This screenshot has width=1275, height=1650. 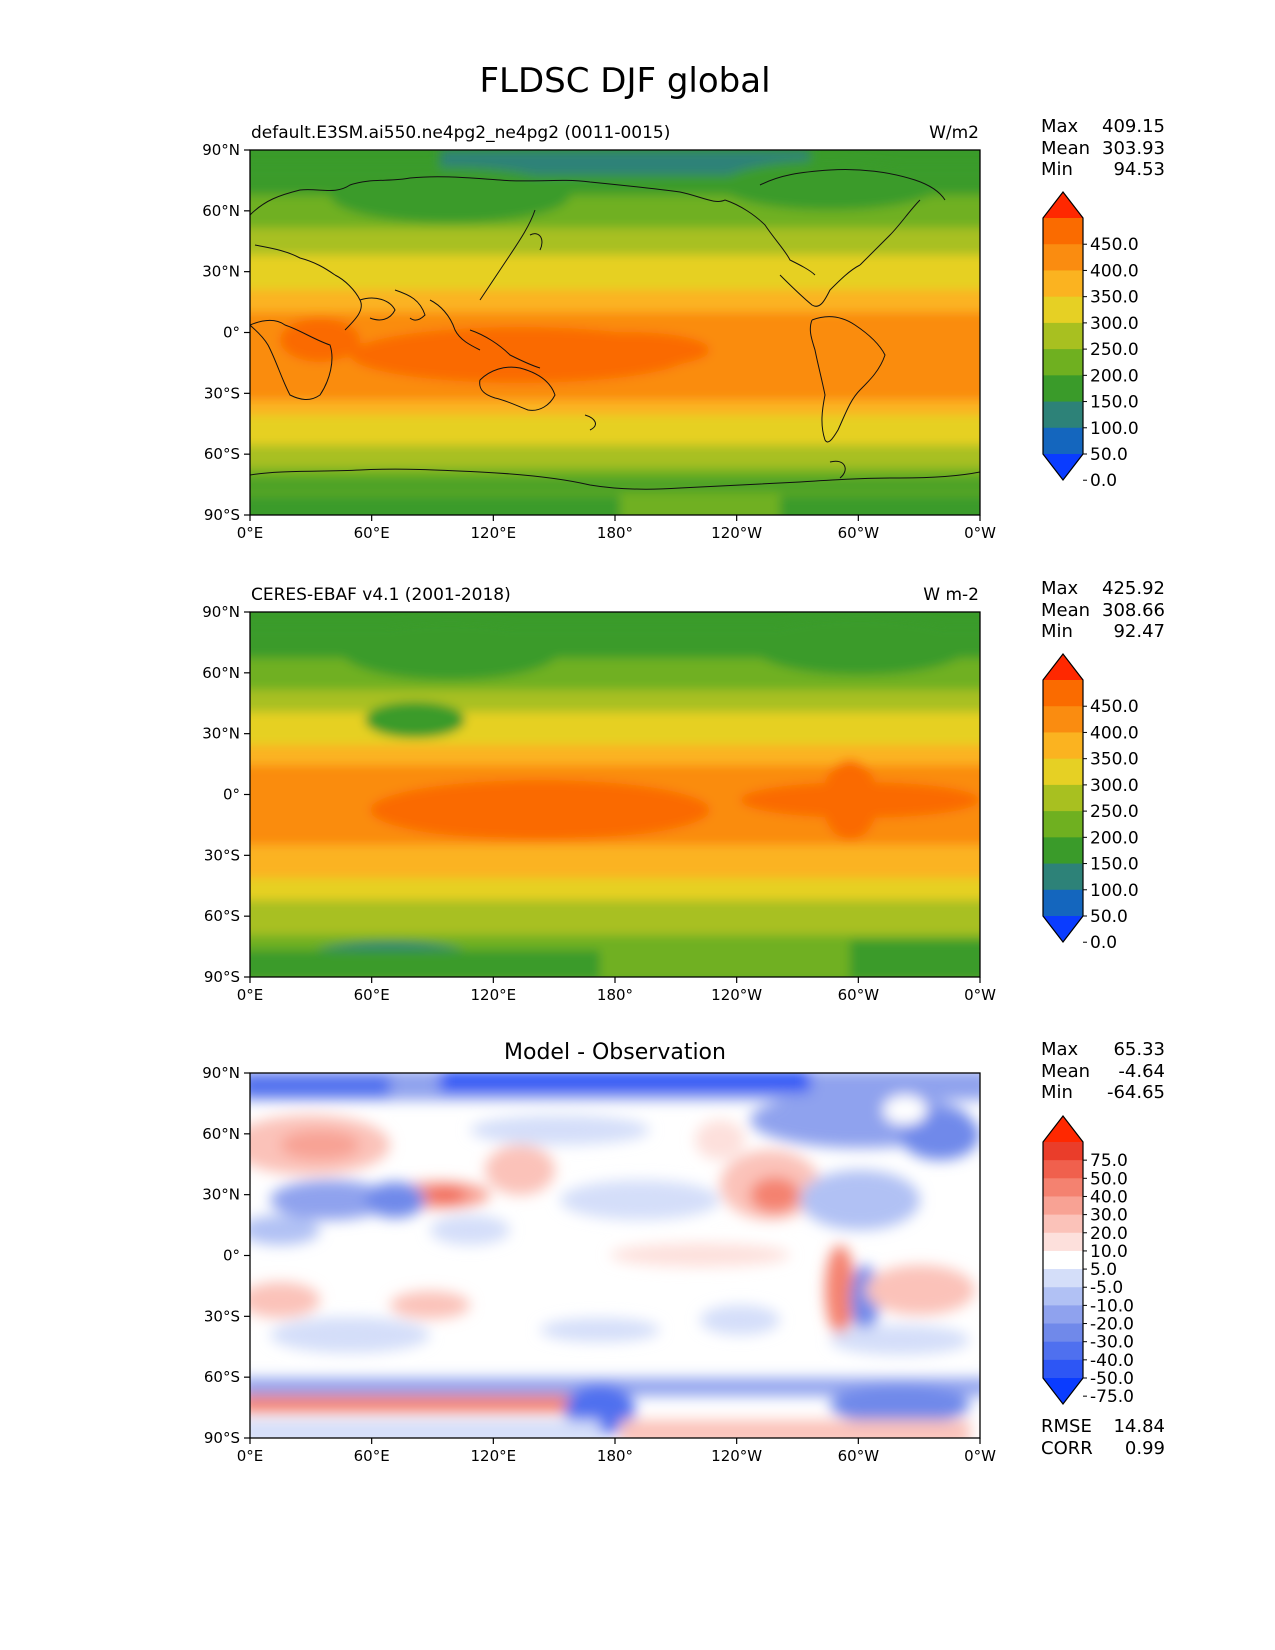 What do you see at coordinates (1112, 1343) in the screenshot?
I see `colorbar-label: -30.0` at bounding box center [1112, 1343].